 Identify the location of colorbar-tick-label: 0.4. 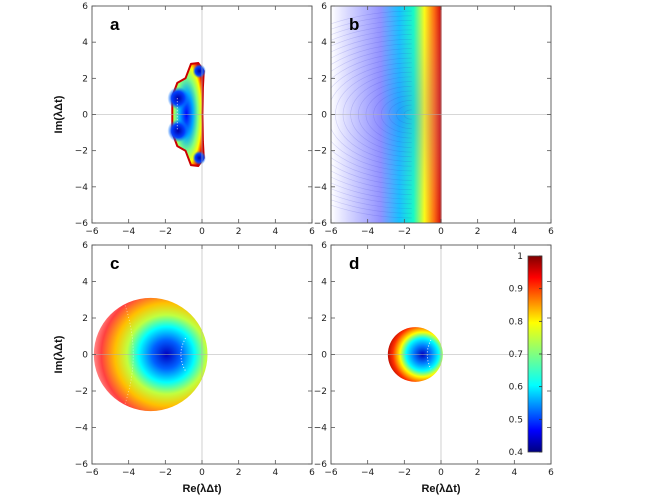
(516, 453).